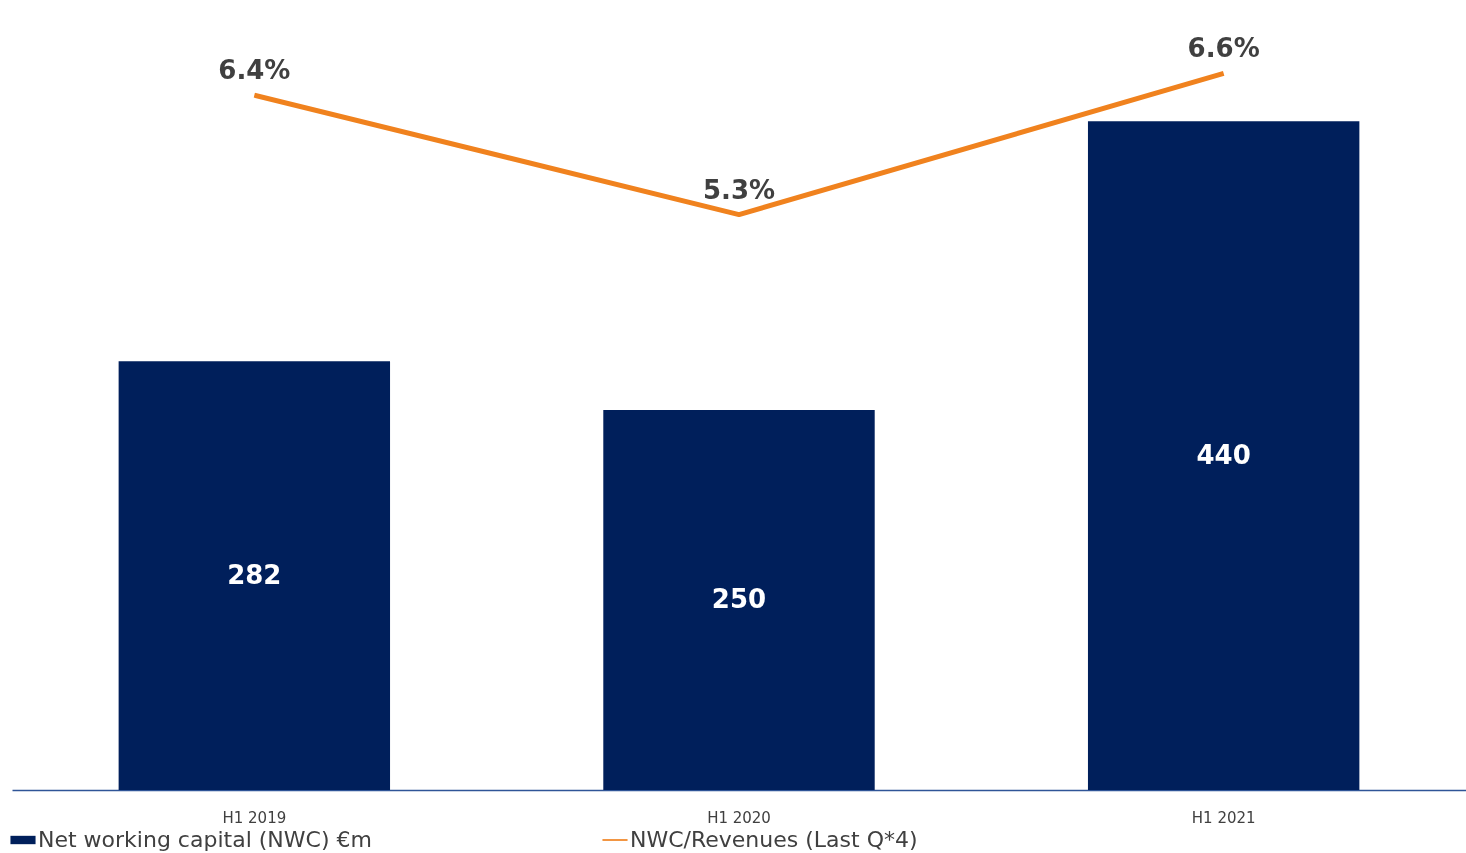  I want to click on data-label: 282, so click(254, 574).